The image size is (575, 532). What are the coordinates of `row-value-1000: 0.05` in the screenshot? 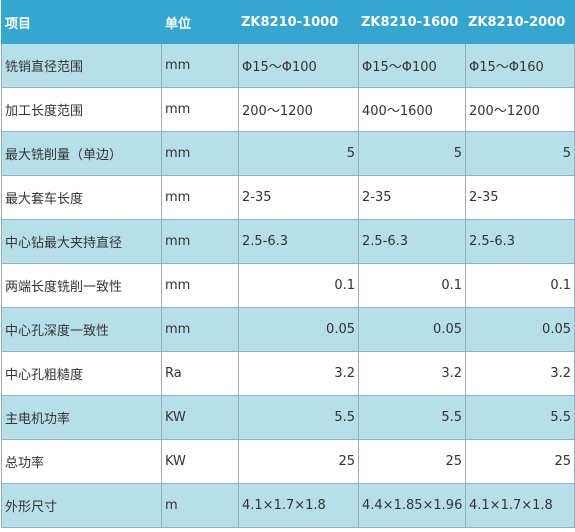 It's located at (298, 329).